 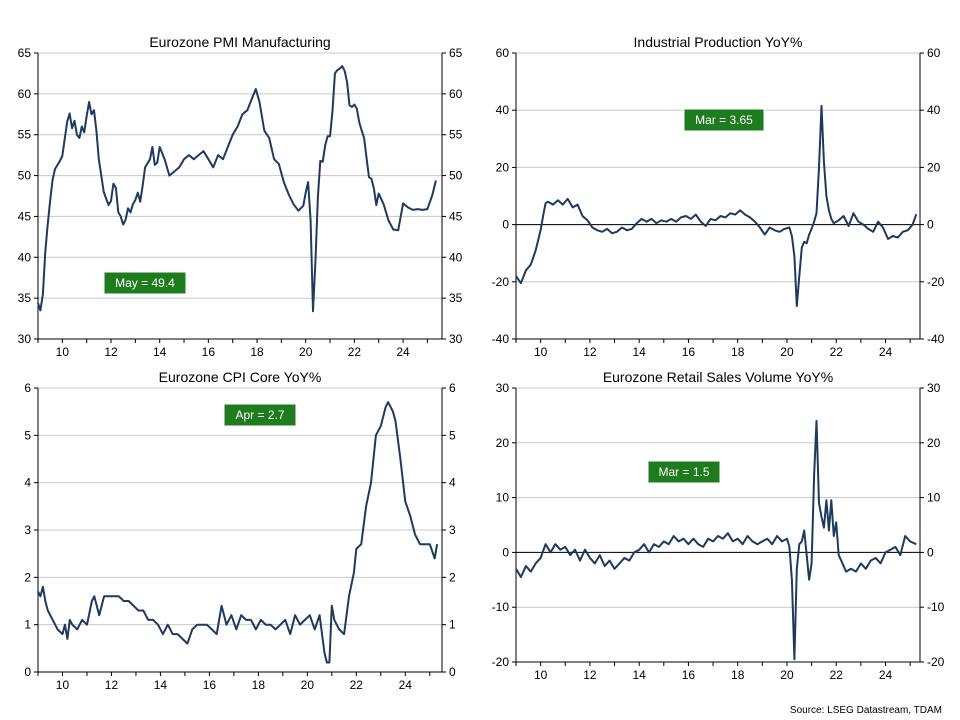 What do you see at coordinates (27, 435) in the screenshot?
I see `y-tick-label-left: 5` at bounding box center [27, 435].